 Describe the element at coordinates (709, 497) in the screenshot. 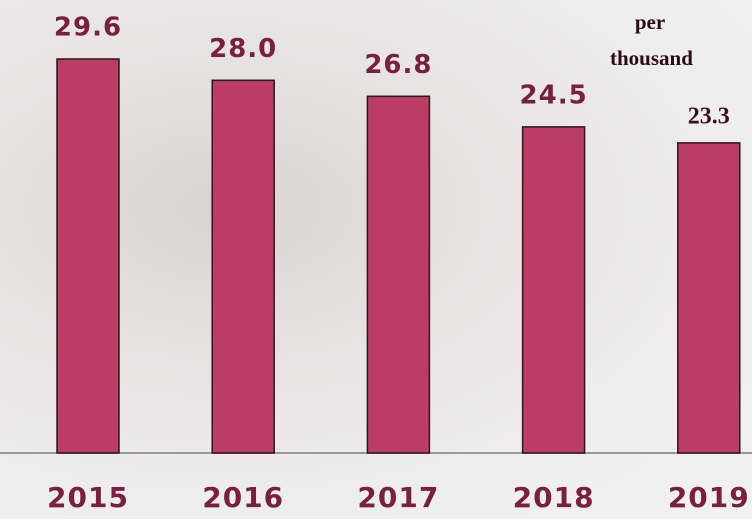

I see `x-tick-label: 2019` at that location.